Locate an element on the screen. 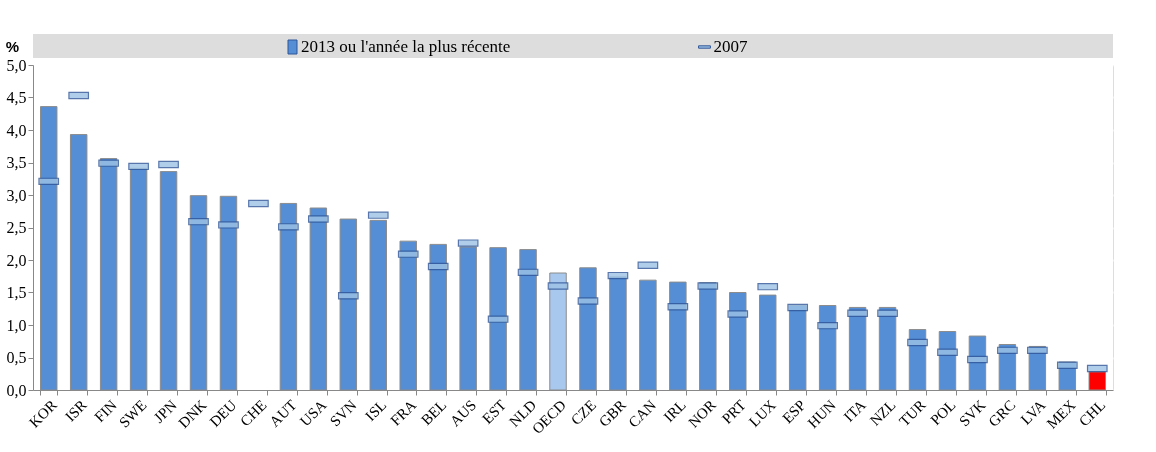  y-tick-label: 1,5 is located at coordinates (16, 292).